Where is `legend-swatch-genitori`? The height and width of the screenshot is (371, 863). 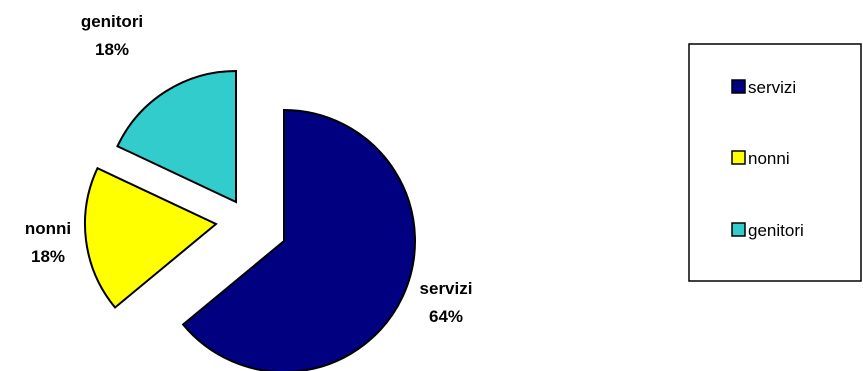 legend-swatch-genitori is located at coordinates (738, 229).